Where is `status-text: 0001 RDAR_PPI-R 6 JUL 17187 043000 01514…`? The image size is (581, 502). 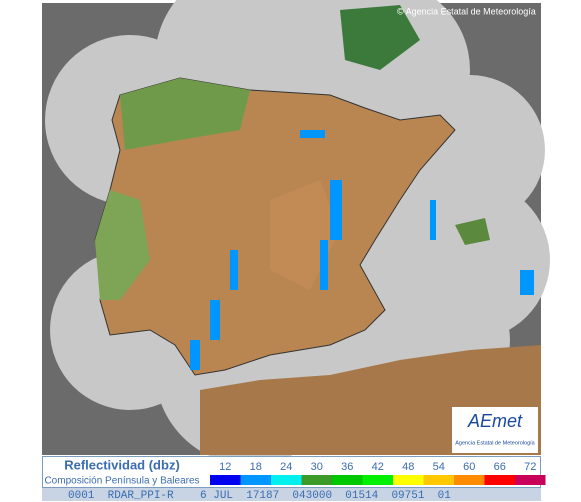 status-text: 0001 RDAR_PPI-R 6 JUL 17187 043000 01514… is located at coordinates (259, 496).